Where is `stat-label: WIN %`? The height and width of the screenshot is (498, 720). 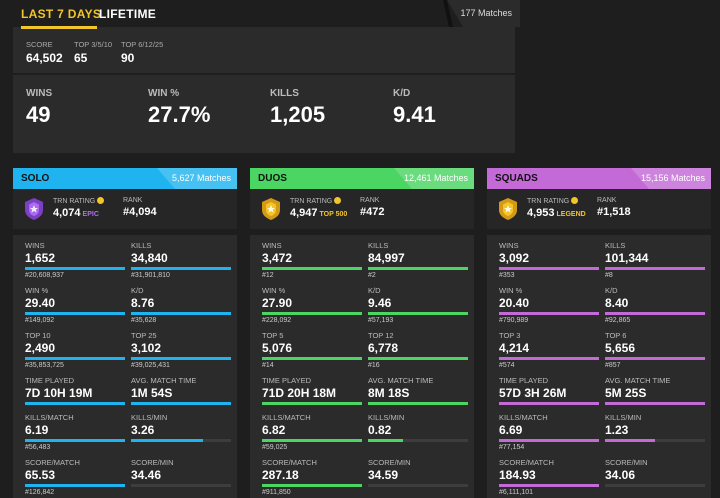
stat-label: WIN % is located at coordinates (37, 290).